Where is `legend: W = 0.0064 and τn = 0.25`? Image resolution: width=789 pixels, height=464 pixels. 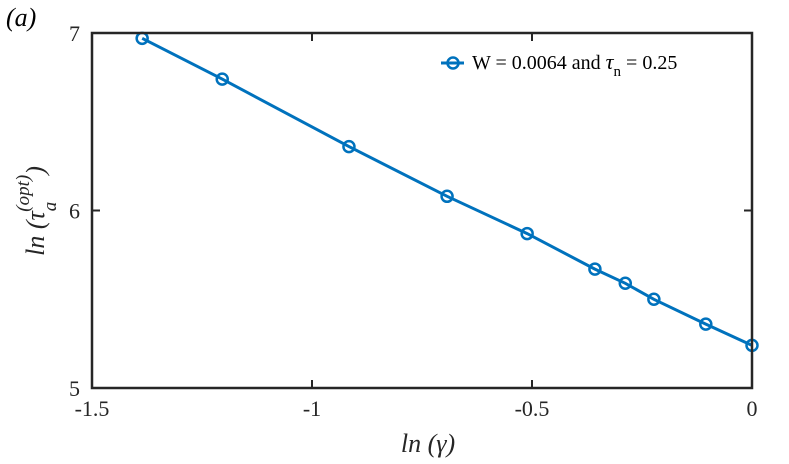
legend: W = 0.0064 and τn = 0.25 is located at coordinates (559, 64).